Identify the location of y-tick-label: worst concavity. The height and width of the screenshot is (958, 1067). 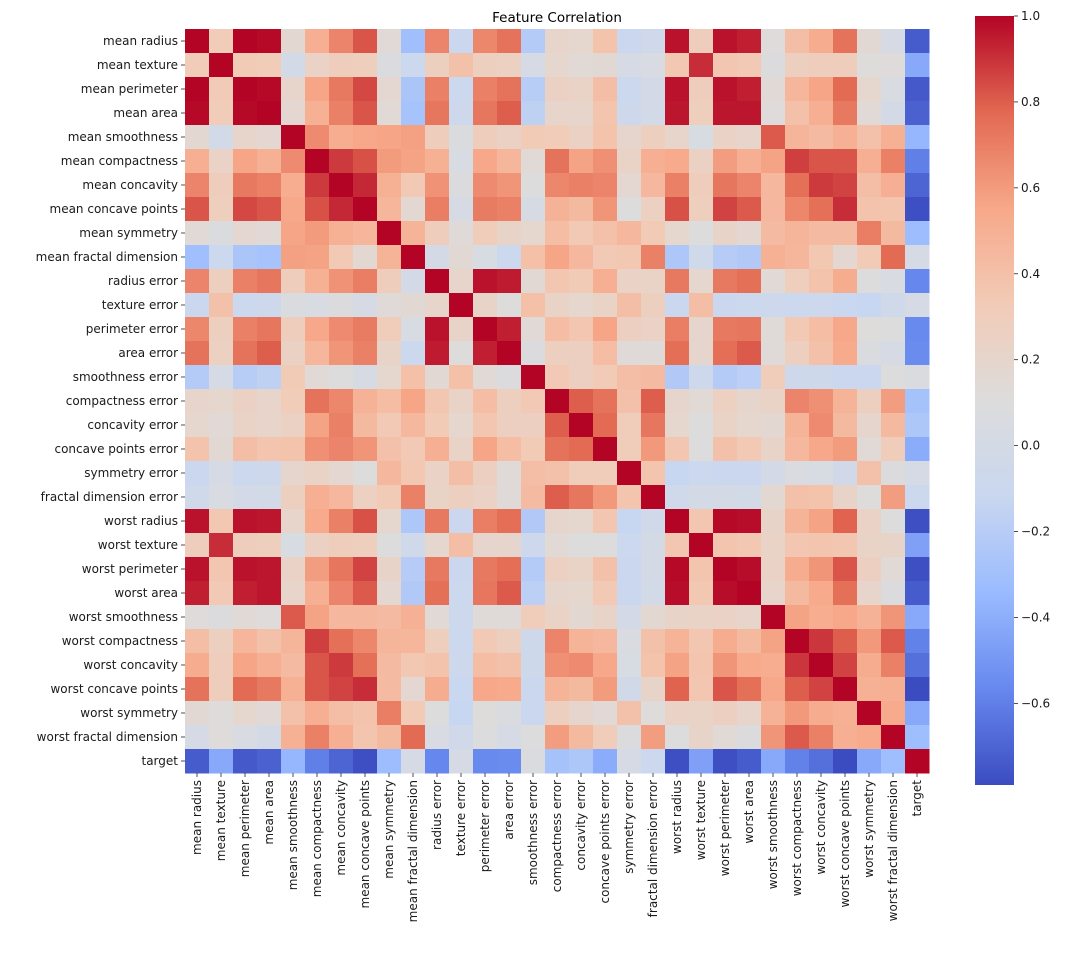
(130, 665).